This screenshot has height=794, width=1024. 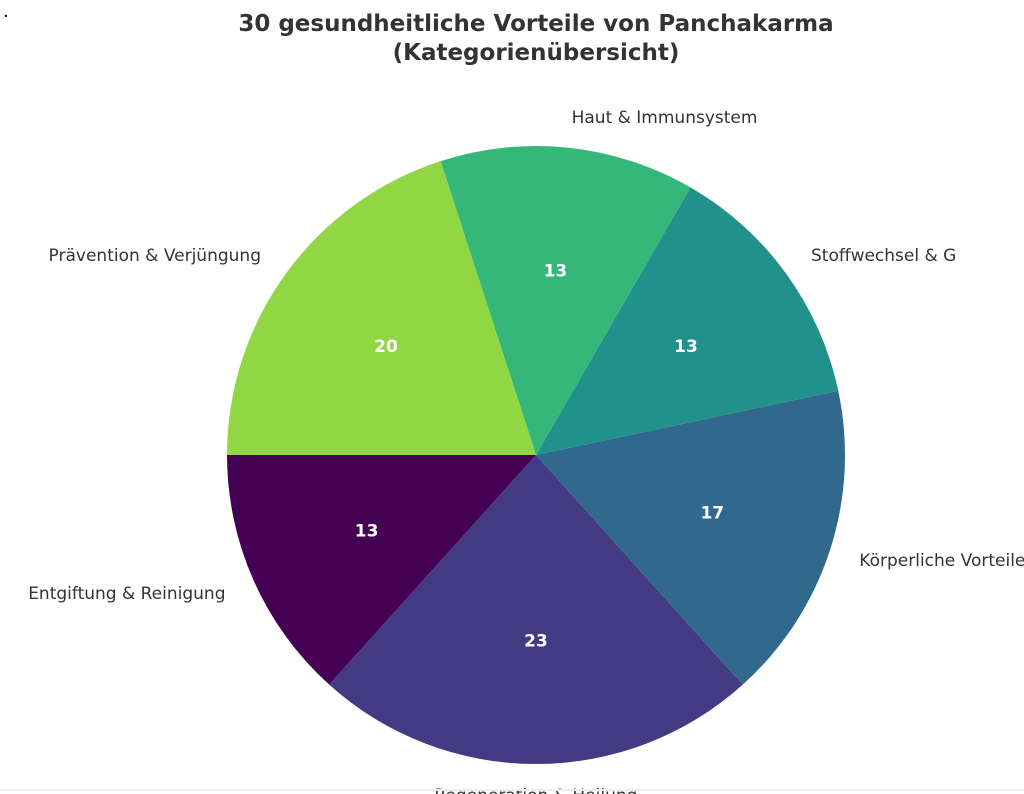 I want to click on slice-value-haut-immunsystem: 13, so click(x=556, y=272).